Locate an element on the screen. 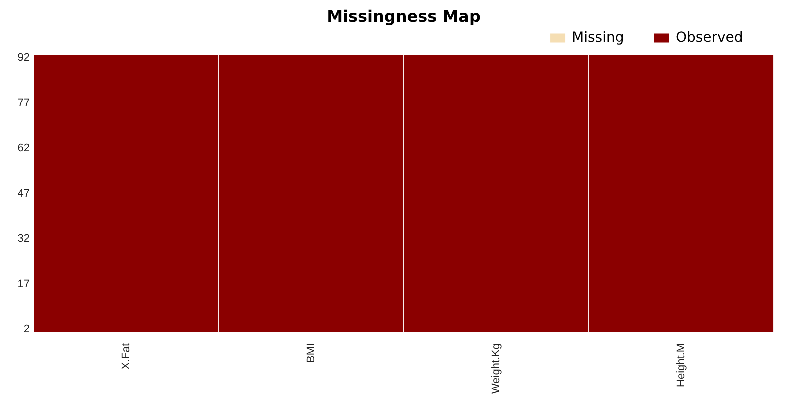  legend-label: Missing is located at coordinates (611, 38).